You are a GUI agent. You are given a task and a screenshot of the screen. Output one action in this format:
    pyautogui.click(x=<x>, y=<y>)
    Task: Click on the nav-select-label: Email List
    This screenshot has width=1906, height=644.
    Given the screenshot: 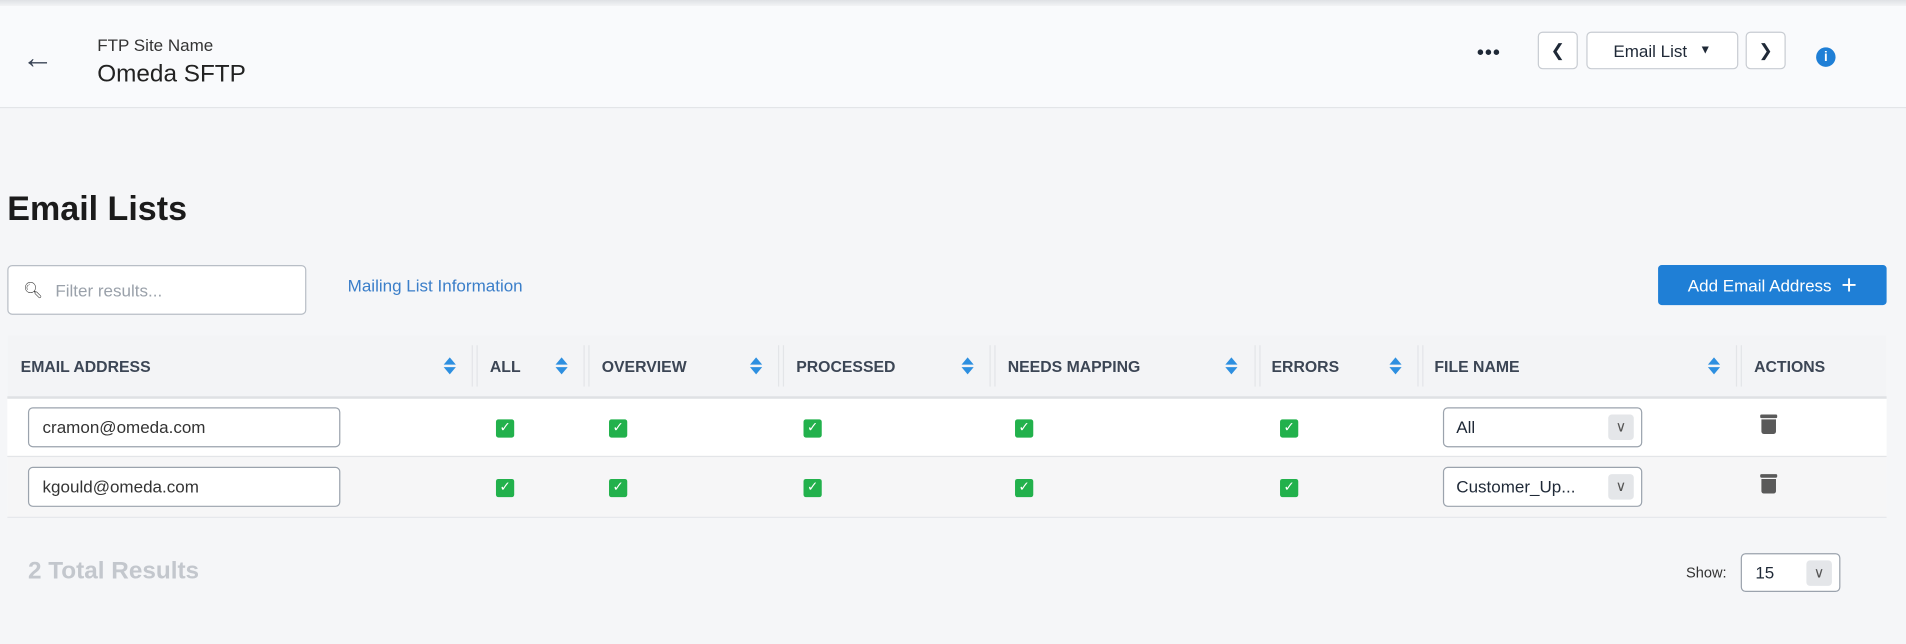 What is the action you would take?
    pyautogui.click(x=1650, y=50)
    